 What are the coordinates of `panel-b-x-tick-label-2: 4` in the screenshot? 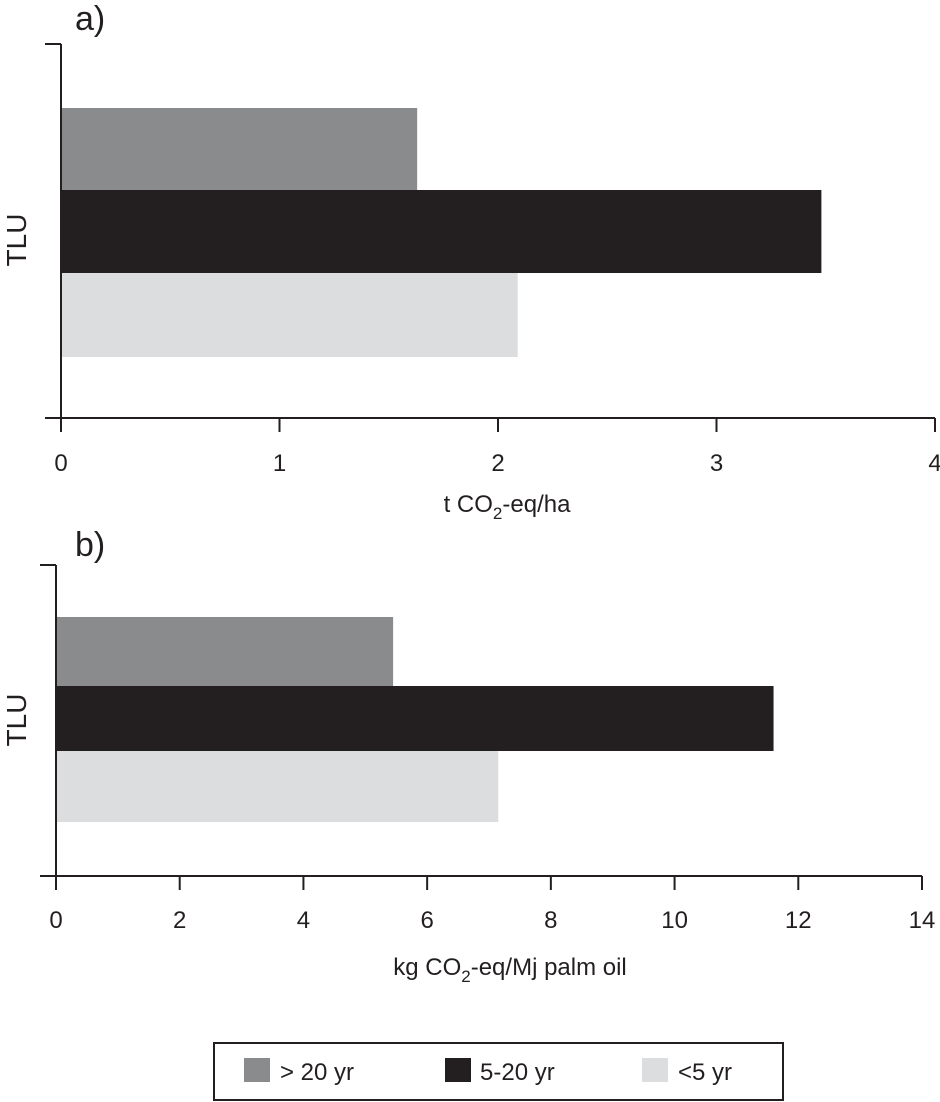 It's located at (303, 920).